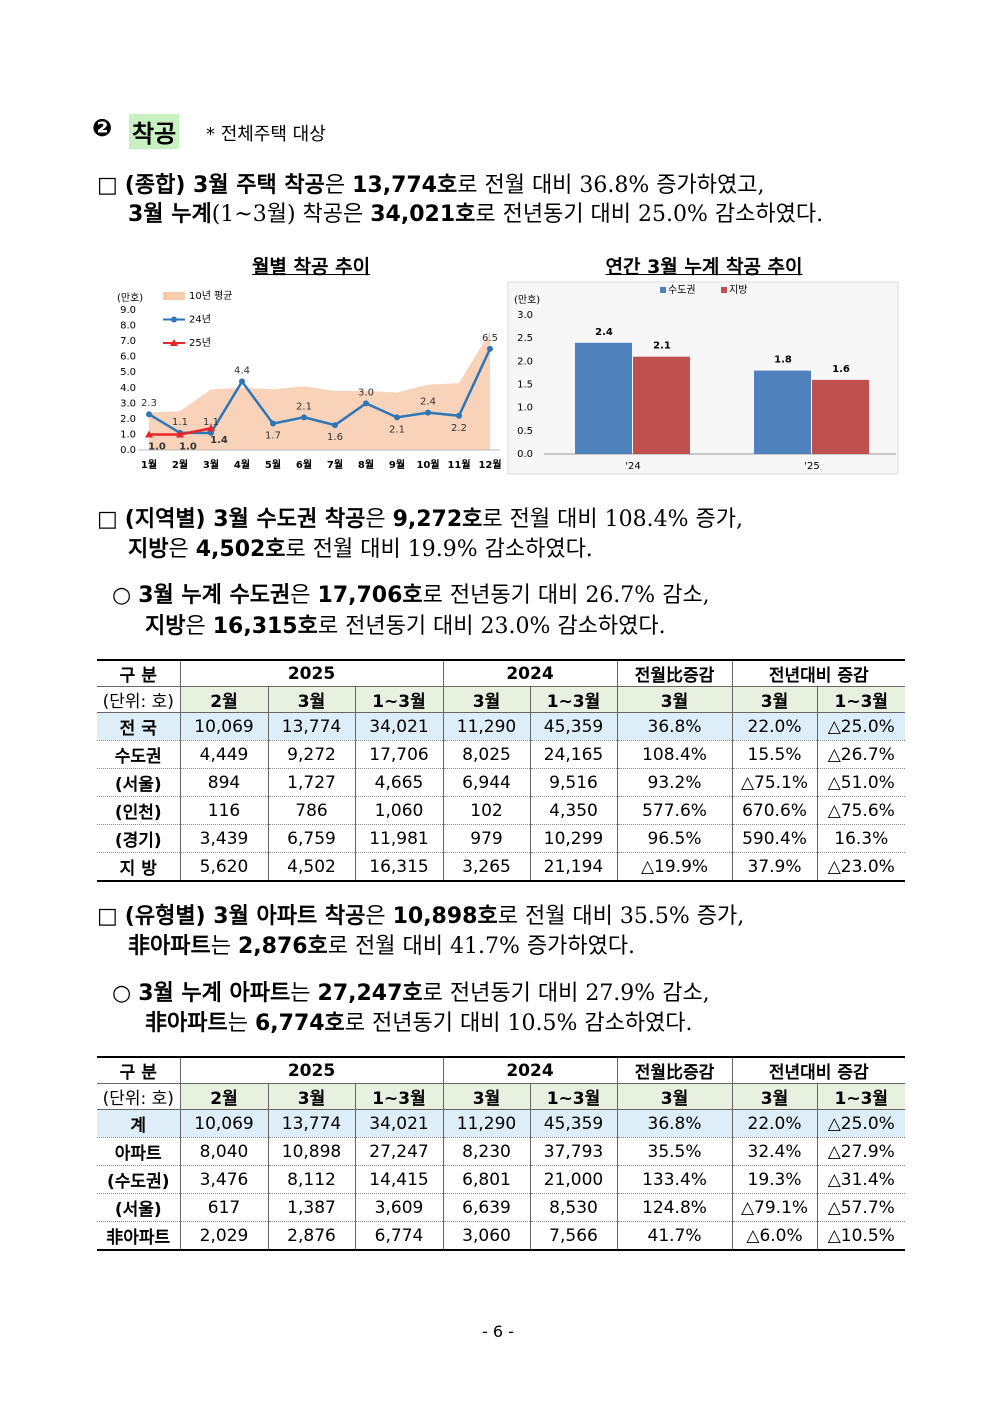 The image size is (1000, 1413). I want to click on table-cell: 37,793, so click(573, 1151).